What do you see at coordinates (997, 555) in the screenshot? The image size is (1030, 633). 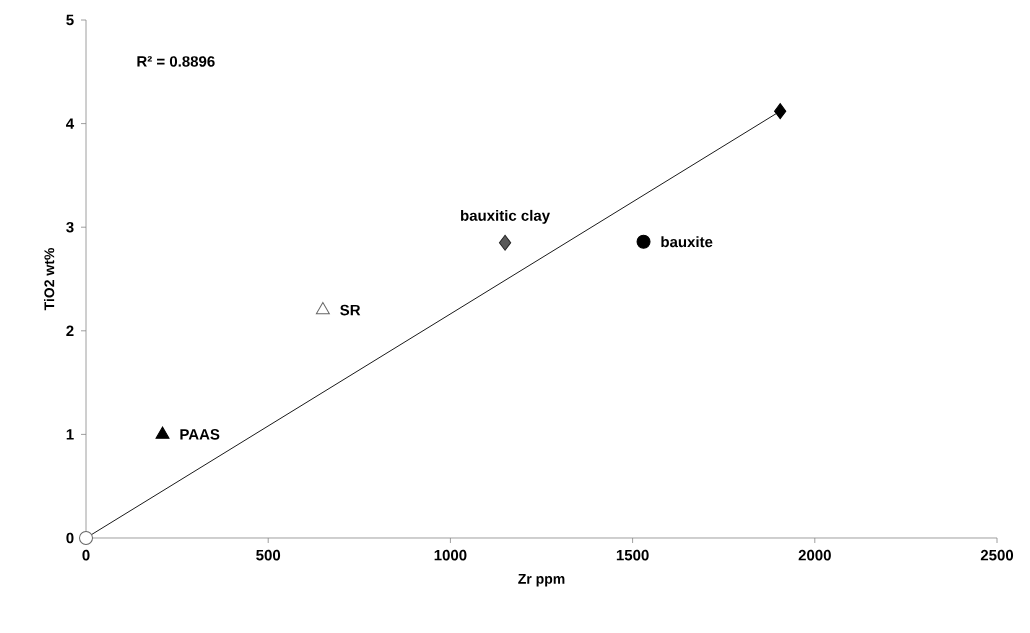 I see `x-tick-label: 2500` at bounding box center [997, 555].